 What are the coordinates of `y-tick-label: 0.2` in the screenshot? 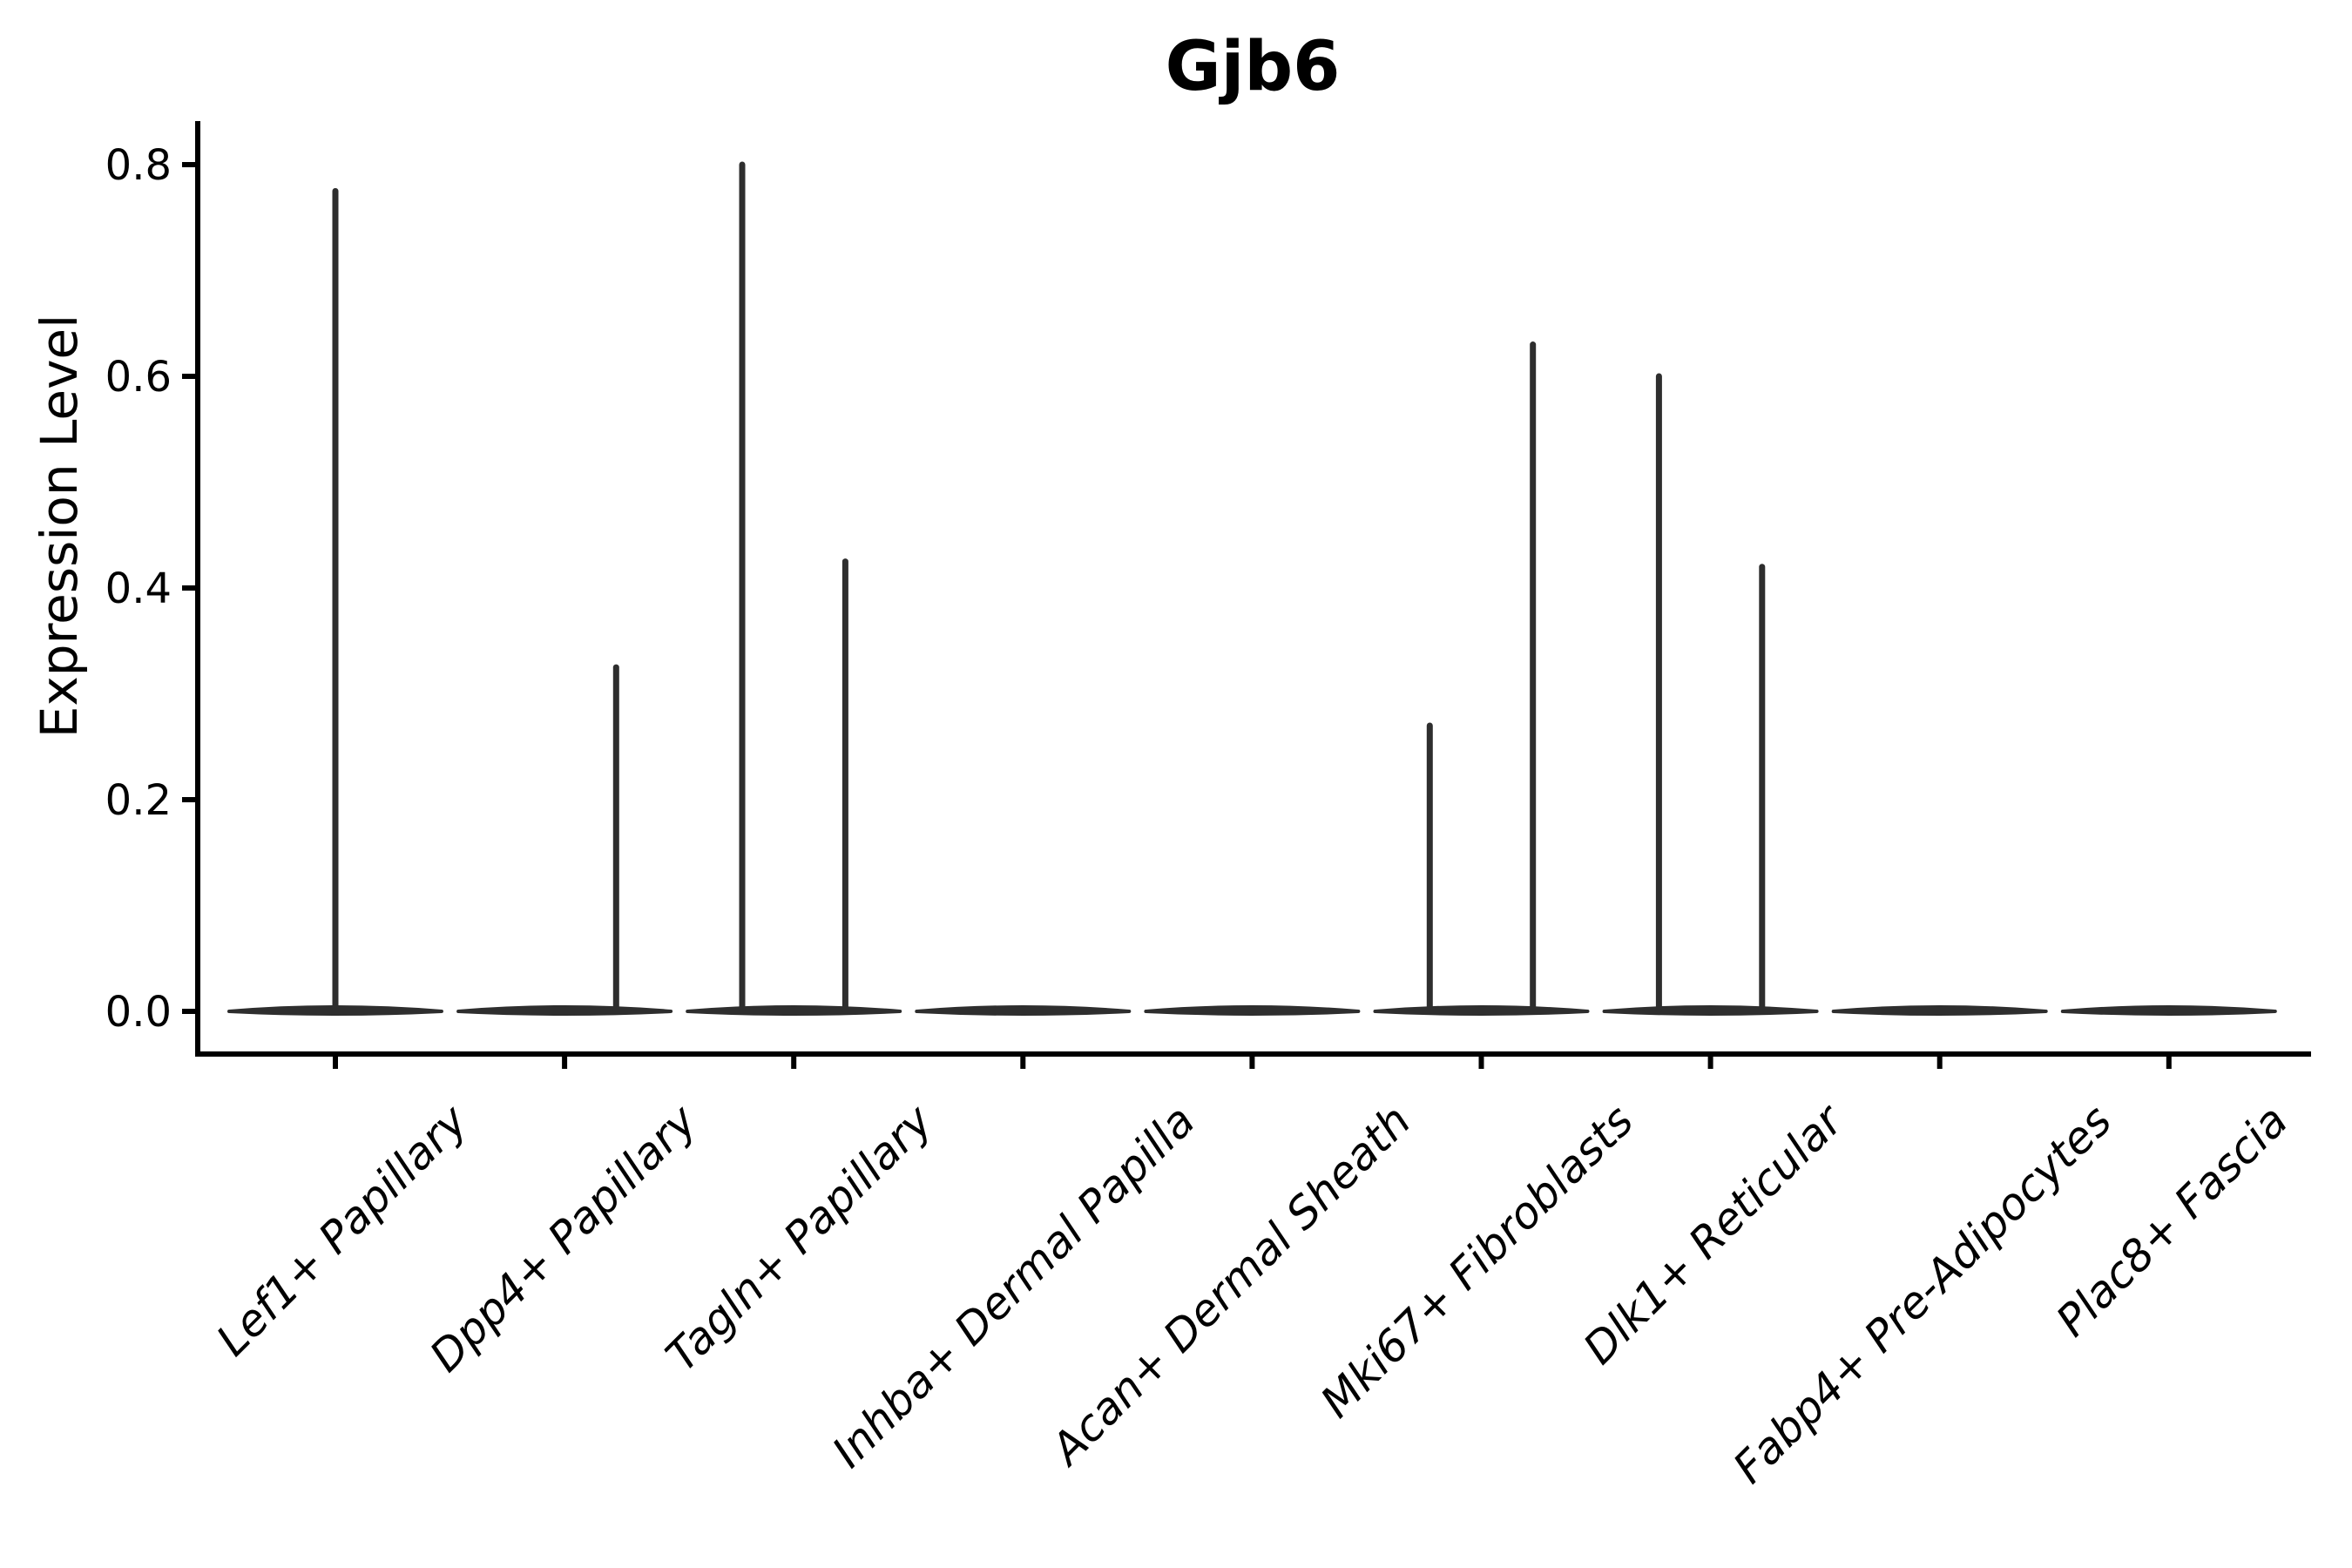 It's located at (138, 800).